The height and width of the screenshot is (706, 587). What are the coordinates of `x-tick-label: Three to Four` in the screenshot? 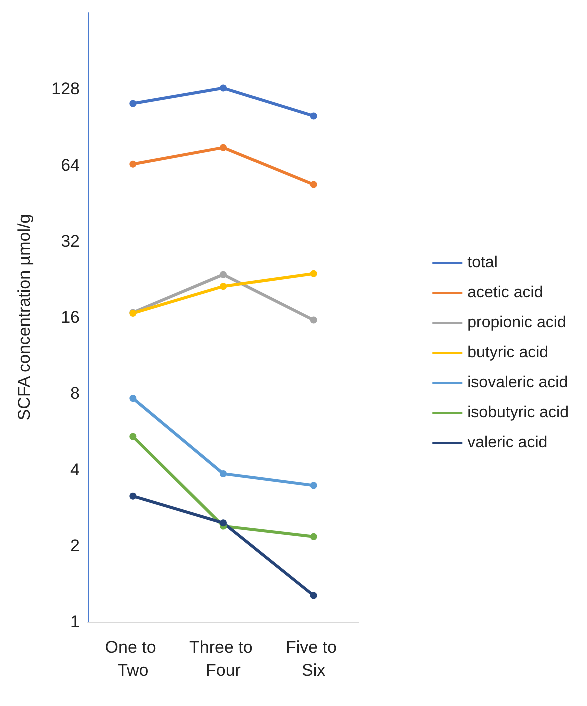 It's located at (223, 659).